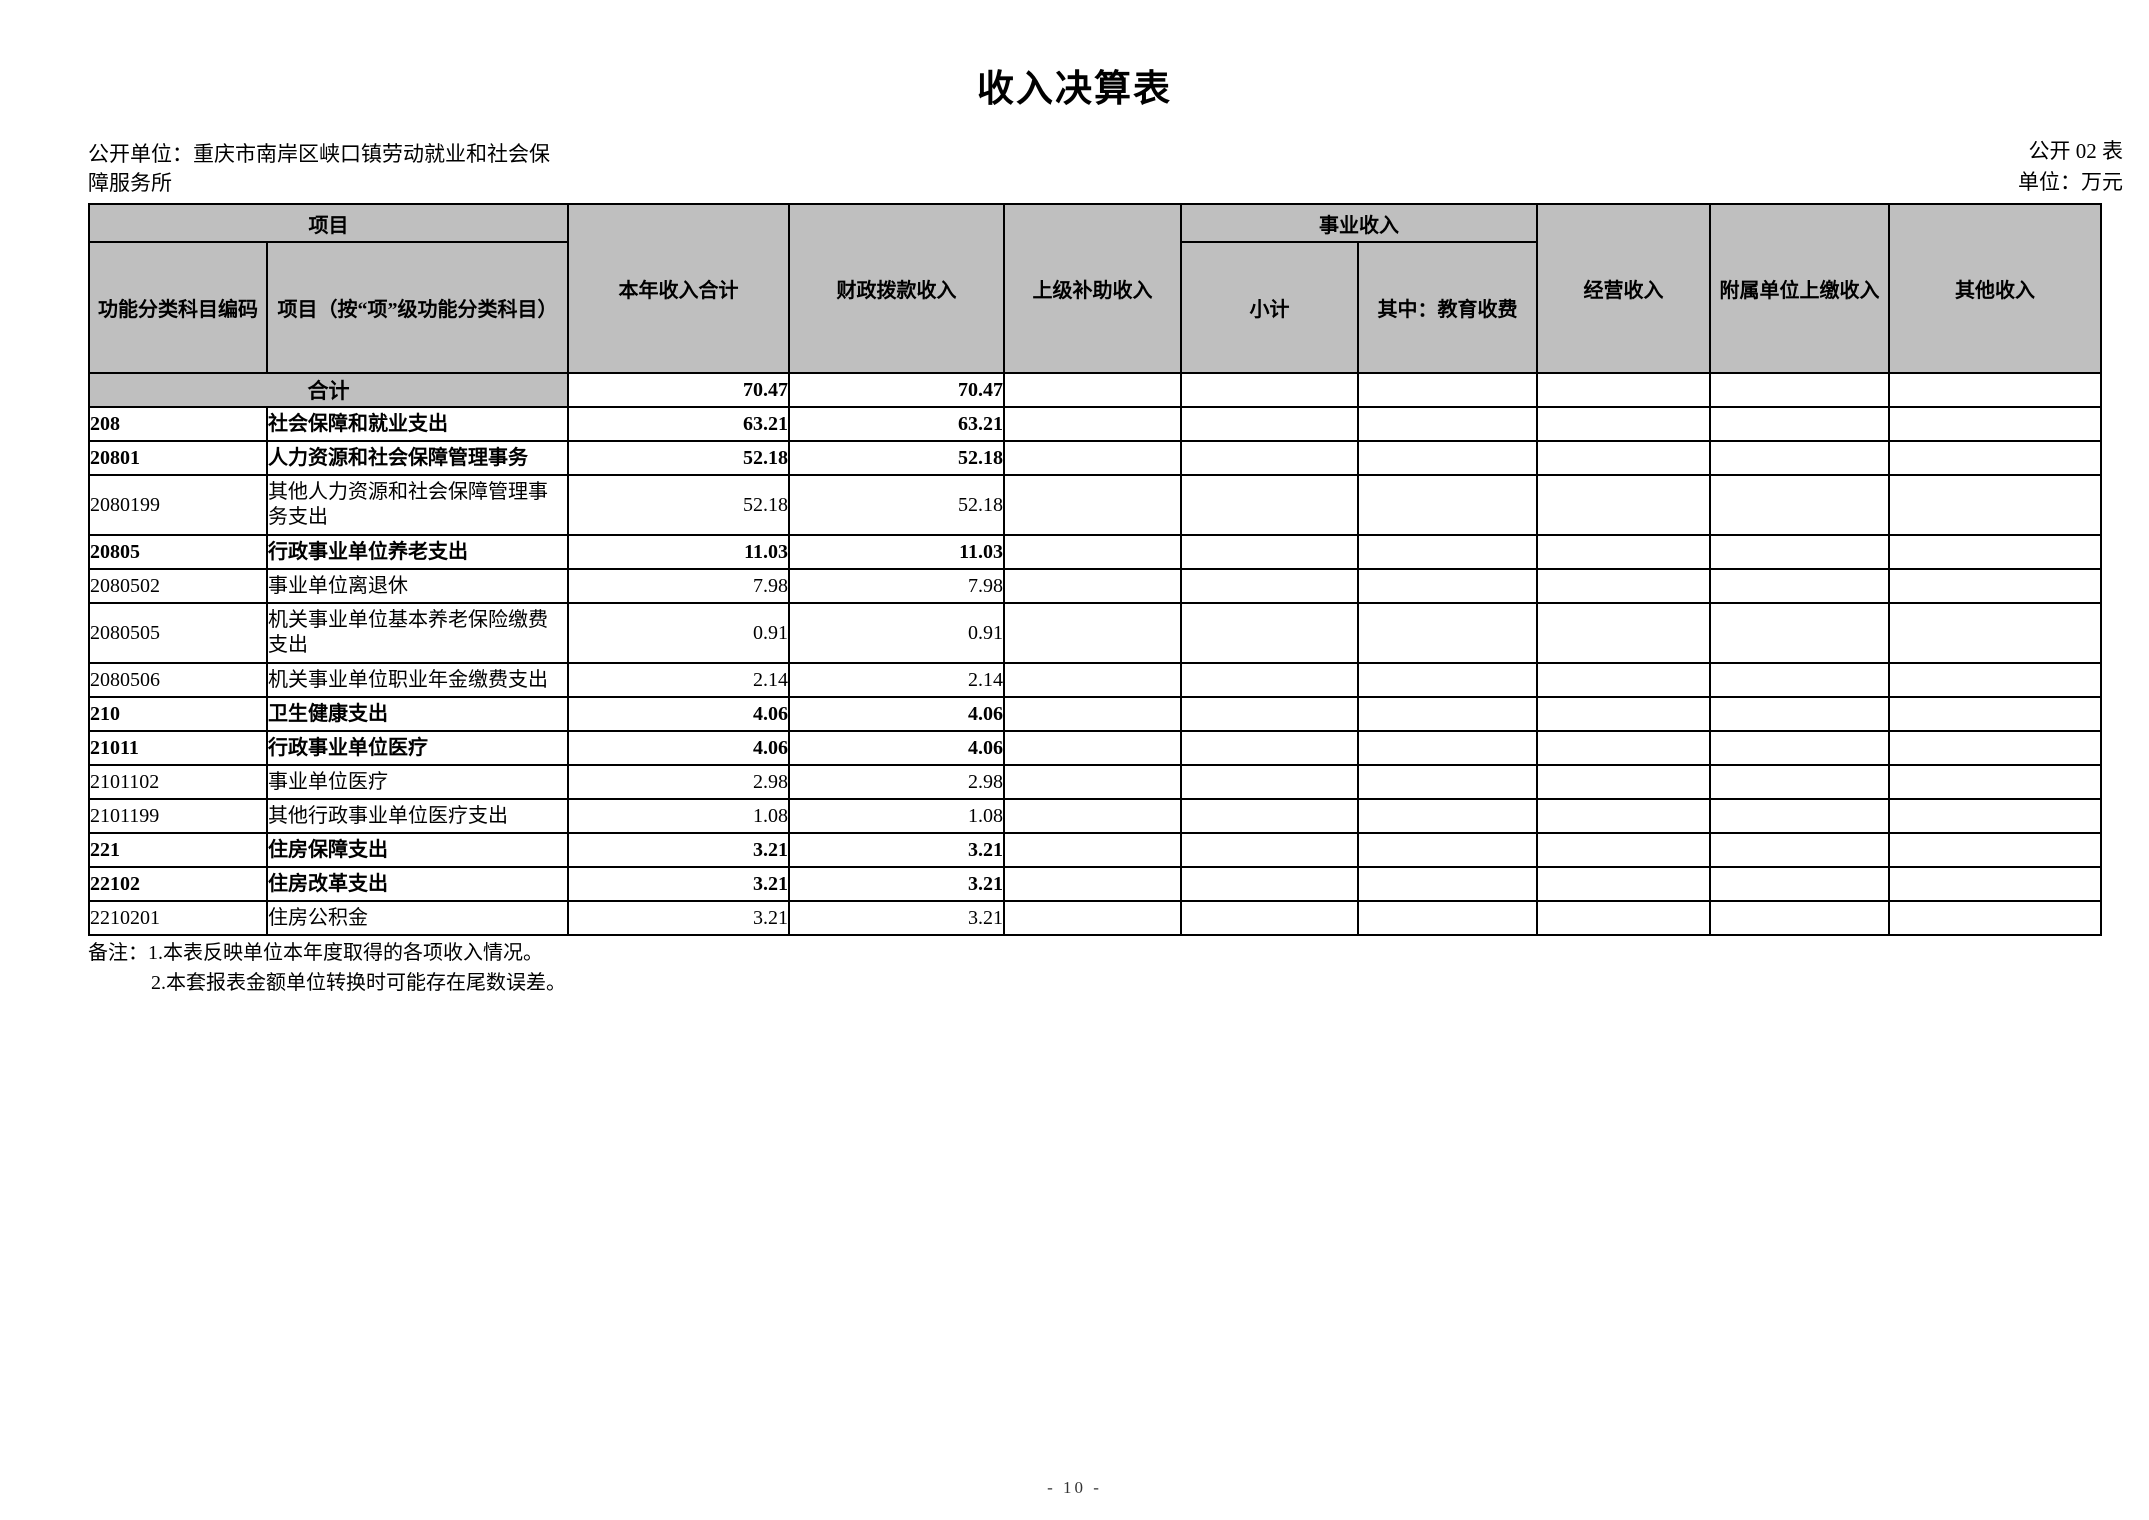 Image resolution: width=2149 pixels, height=1520 pixels. Describe the element at coordinates (678, 390) in the screenshot. I see `cell-current-year-total: 70.47` at that location.